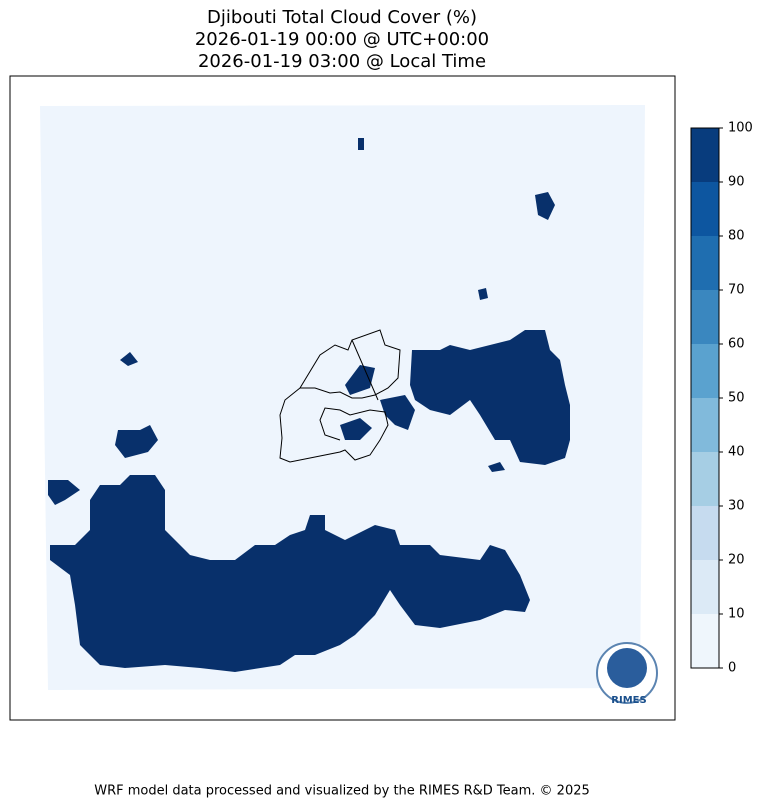 The width and height of the screenshot is (764, 808). What do you see at coordinates (736, 398) in the screenshot?
I see `colorbar-tick-label: 50` at bounding box center [736, 398].